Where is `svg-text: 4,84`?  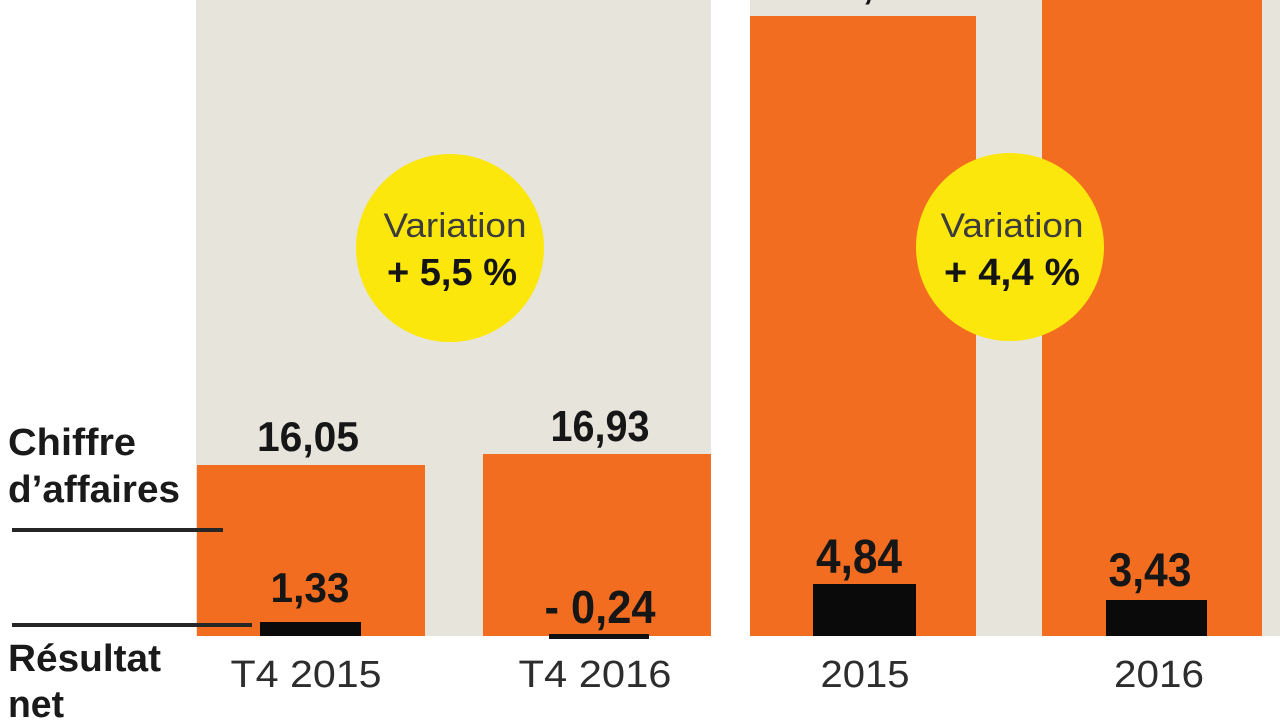 svg-text: 4,84 is located at coordinates (859, 557).